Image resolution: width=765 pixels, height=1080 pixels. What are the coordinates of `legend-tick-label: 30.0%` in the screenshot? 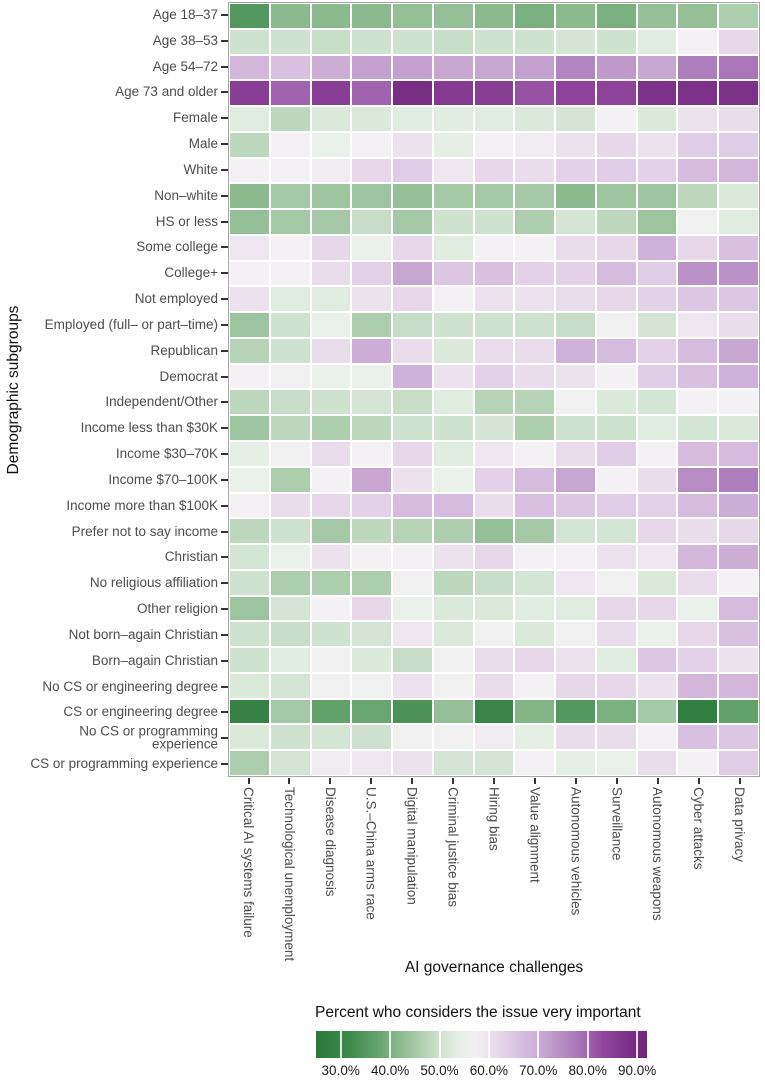 It's located at (340, 1070).